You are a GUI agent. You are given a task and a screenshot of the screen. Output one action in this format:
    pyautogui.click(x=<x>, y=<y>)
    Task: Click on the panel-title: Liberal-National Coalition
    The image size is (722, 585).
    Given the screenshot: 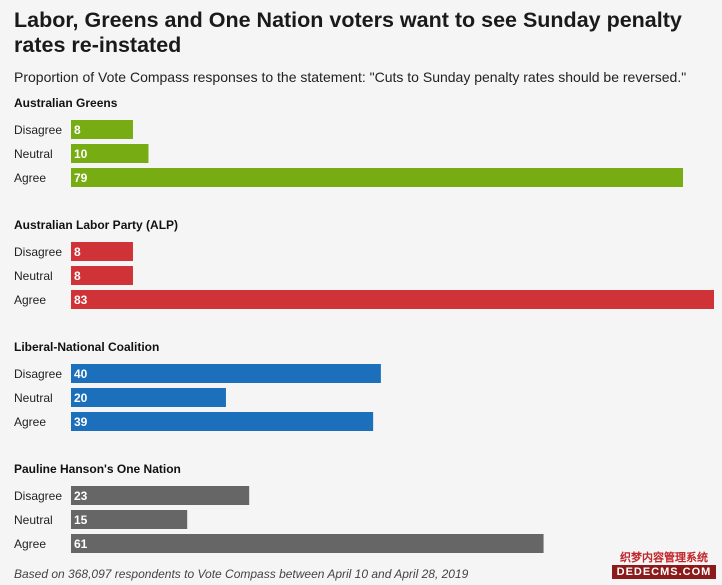 What is the action you would take?
    pyautogui.click(x=86, y=347)
    